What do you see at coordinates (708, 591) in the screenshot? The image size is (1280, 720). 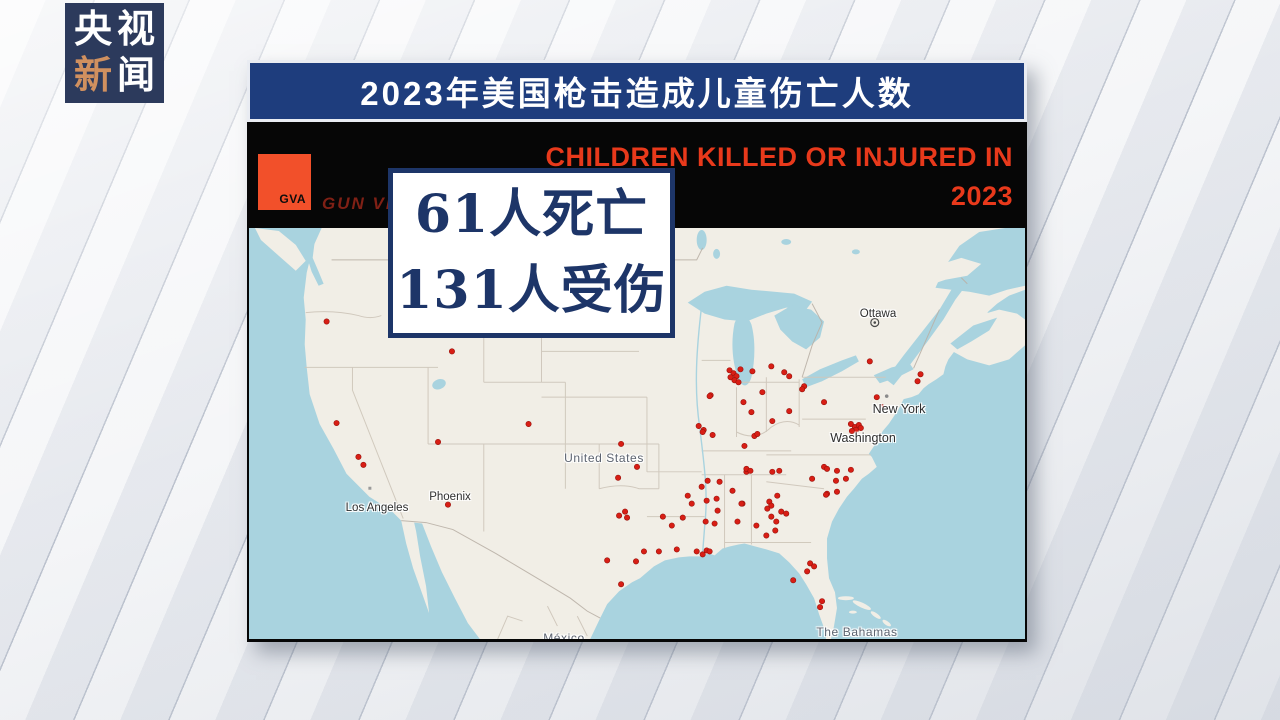 I see `gulf-of-mexico` at bounding box center [708, 591].